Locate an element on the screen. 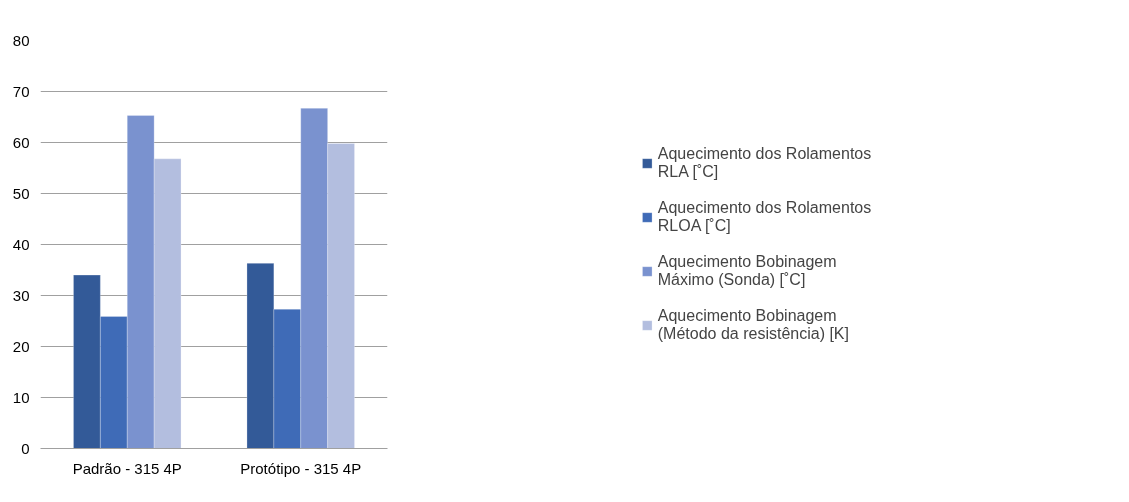 Image resolution: width=1129 pixels, height=502 pixels. x-tick-label: Padrão - 315 4P is located at coordinates (127, 468).